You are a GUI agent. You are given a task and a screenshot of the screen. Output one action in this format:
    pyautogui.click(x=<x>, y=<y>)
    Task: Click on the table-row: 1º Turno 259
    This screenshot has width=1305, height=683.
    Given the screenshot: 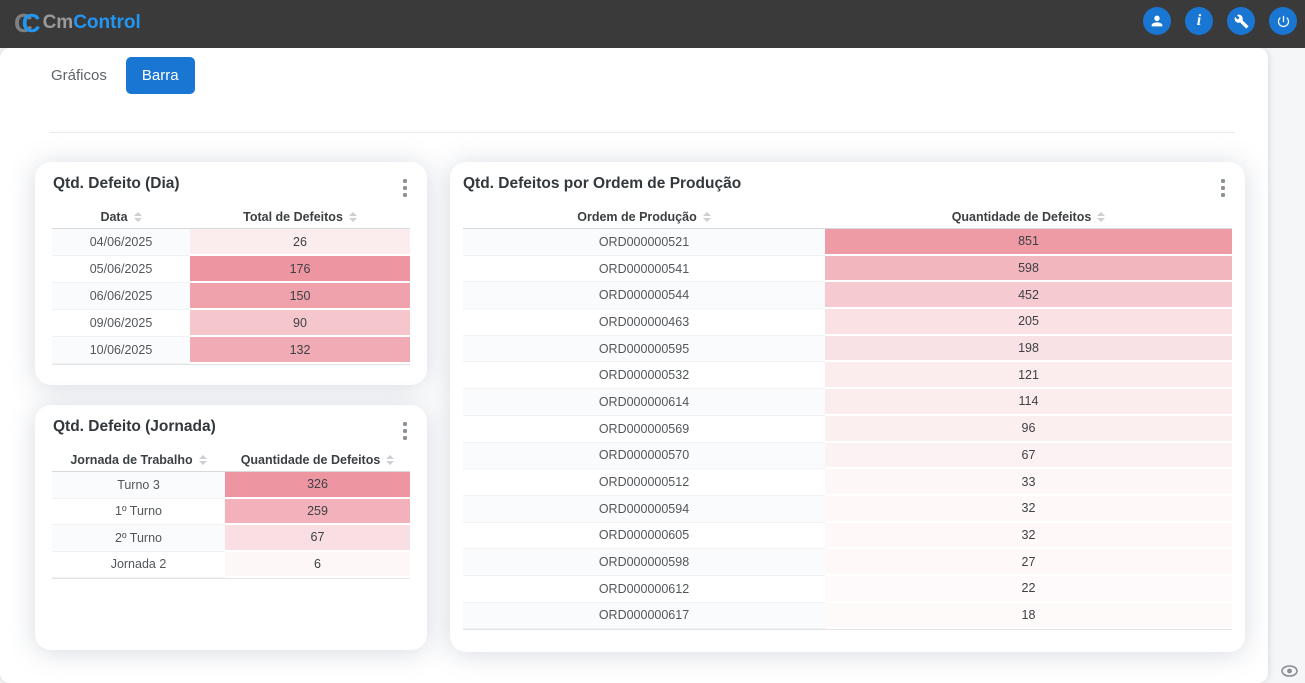 What is the action you would take?
    pyautogui.click(x=231, y=511)
    